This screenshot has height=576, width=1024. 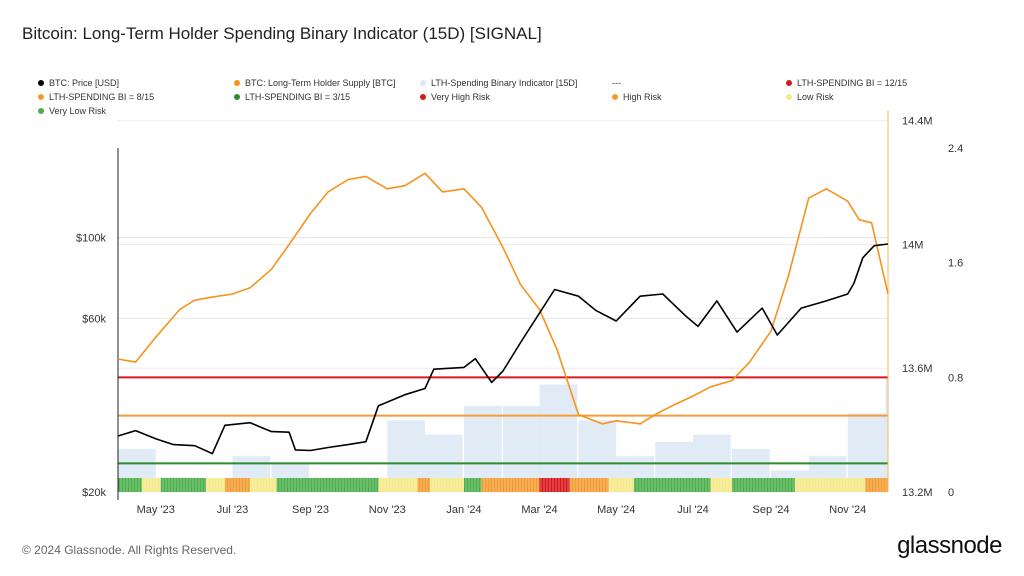 I want to click on legend-item: ---, so click(x=616, y=83).